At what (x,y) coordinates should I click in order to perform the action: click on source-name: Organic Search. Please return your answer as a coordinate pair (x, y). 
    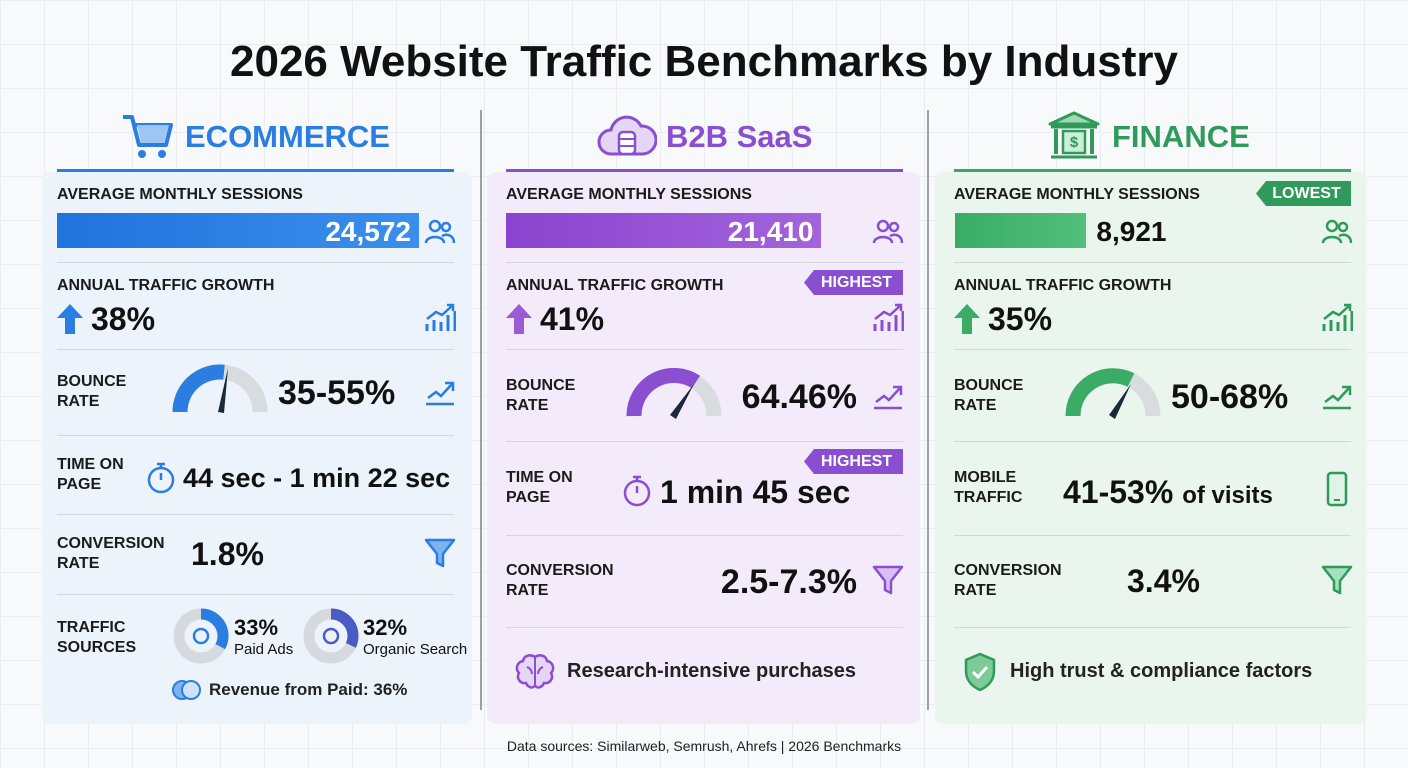
    Looking at the image, I should click on (415, 649).